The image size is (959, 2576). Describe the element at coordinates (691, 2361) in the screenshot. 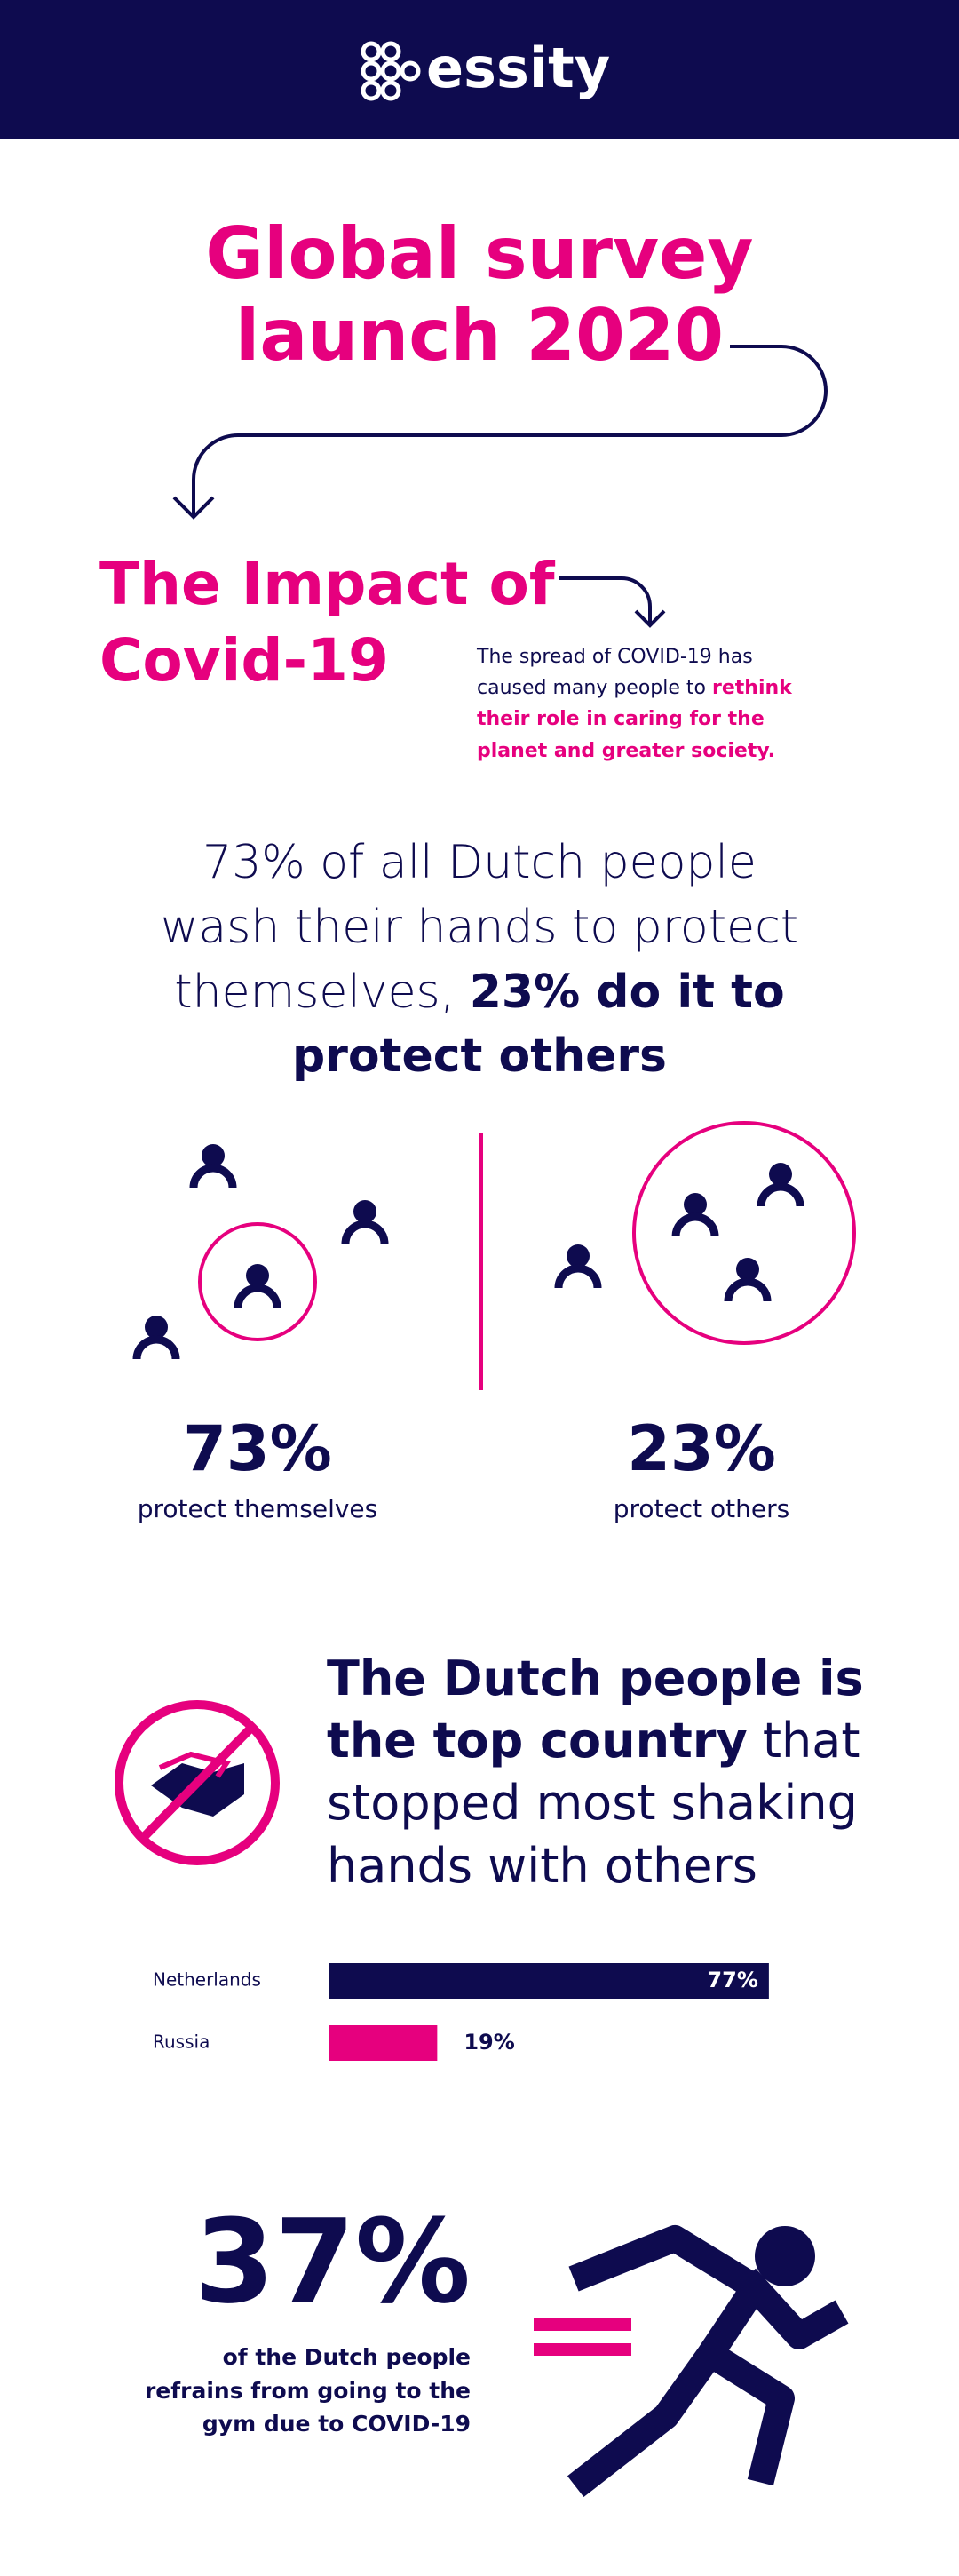

I see `gym-graphics` at that location.